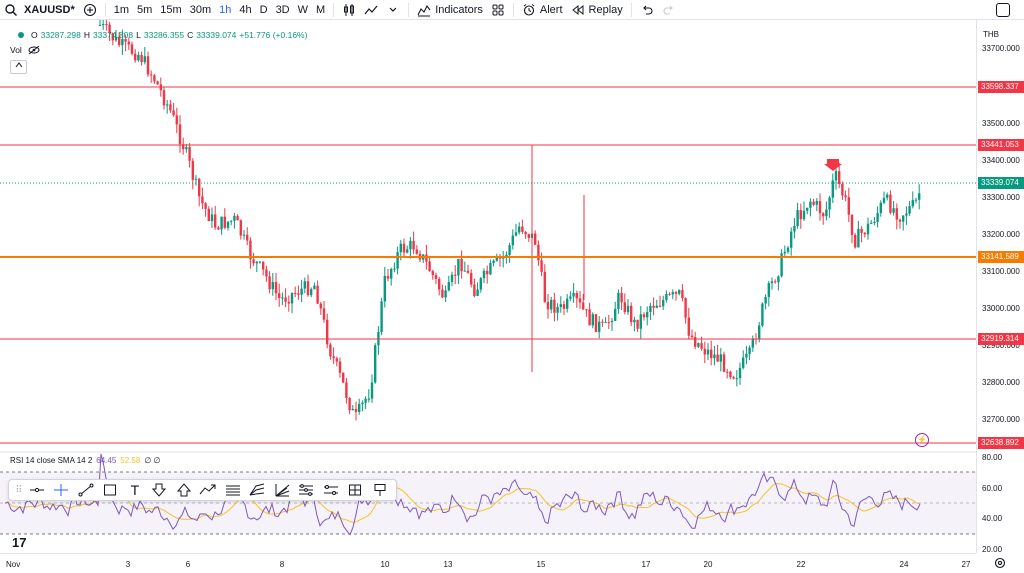 This screenshot has width=1024, height=573. Describe the element at coordinates (273, 35) in the screenshot. I see `change-value: +51.776 (+0.16%)` at that location.